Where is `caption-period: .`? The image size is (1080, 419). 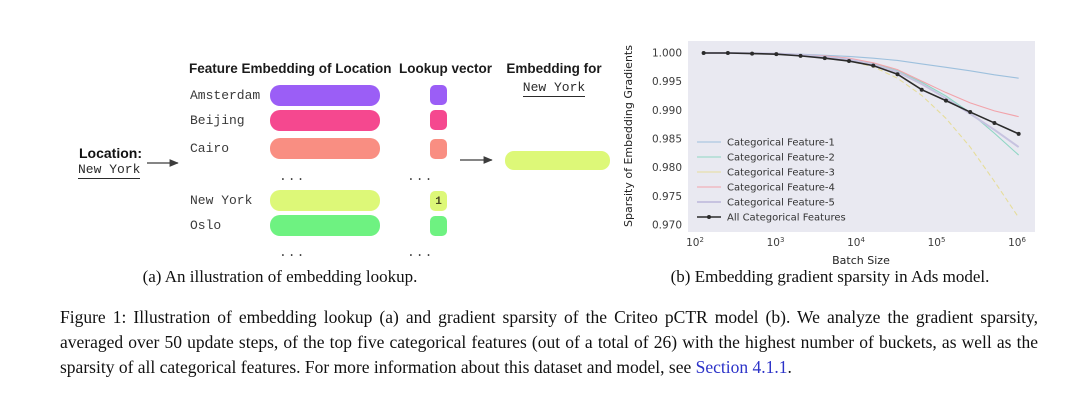
caption-period: . is located at coordinates (789, 367).